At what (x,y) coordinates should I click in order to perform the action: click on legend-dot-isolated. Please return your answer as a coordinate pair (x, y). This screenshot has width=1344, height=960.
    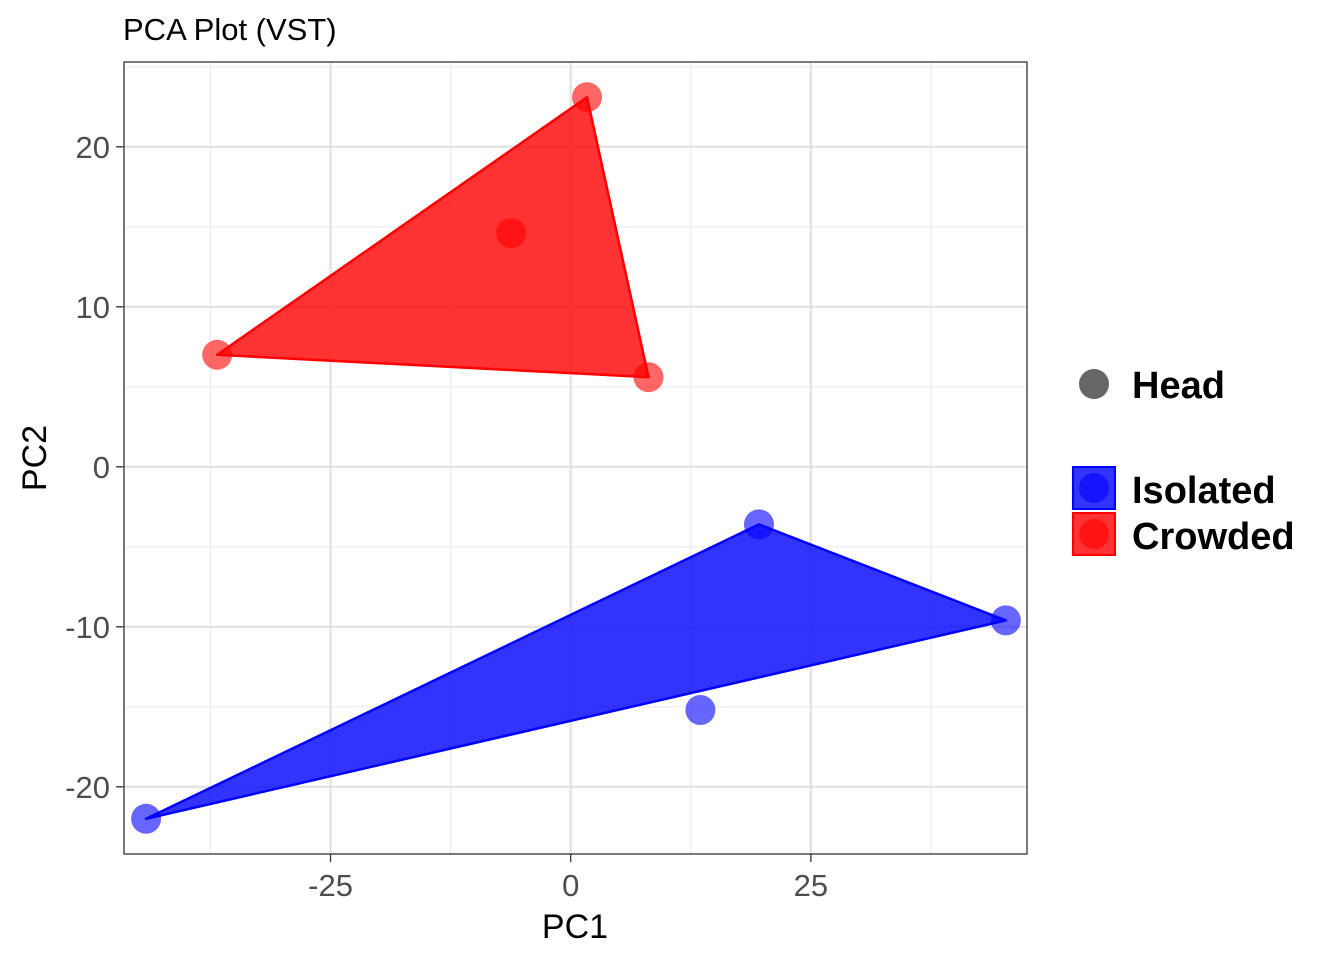
    Looking at the image, I should click on (1094, 488).